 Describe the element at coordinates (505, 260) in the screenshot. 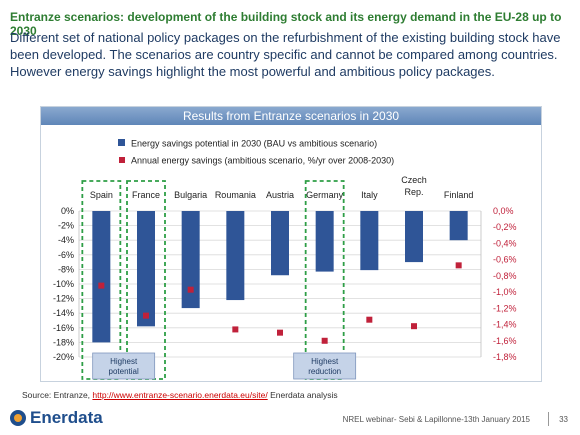

I see `right-tick-label: -0,6%` at that location.